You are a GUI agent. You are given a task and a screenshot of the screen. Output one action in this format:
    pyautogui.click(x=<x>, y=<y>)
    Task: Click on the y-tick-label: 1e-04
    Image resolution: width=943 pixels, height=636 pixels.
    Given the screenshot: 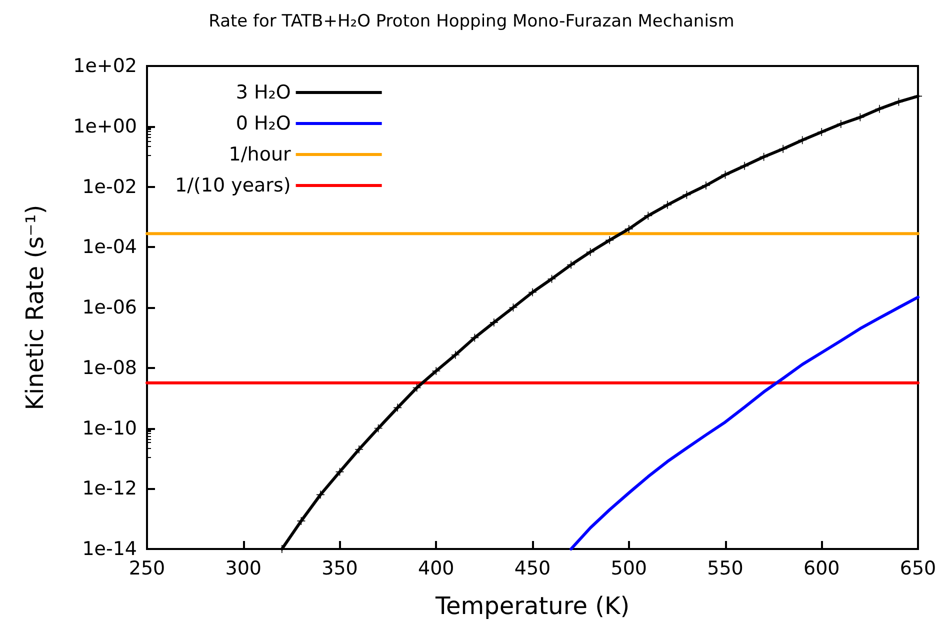 What is the action you would take?
    pyautogui.click(x=109, y=247)
    